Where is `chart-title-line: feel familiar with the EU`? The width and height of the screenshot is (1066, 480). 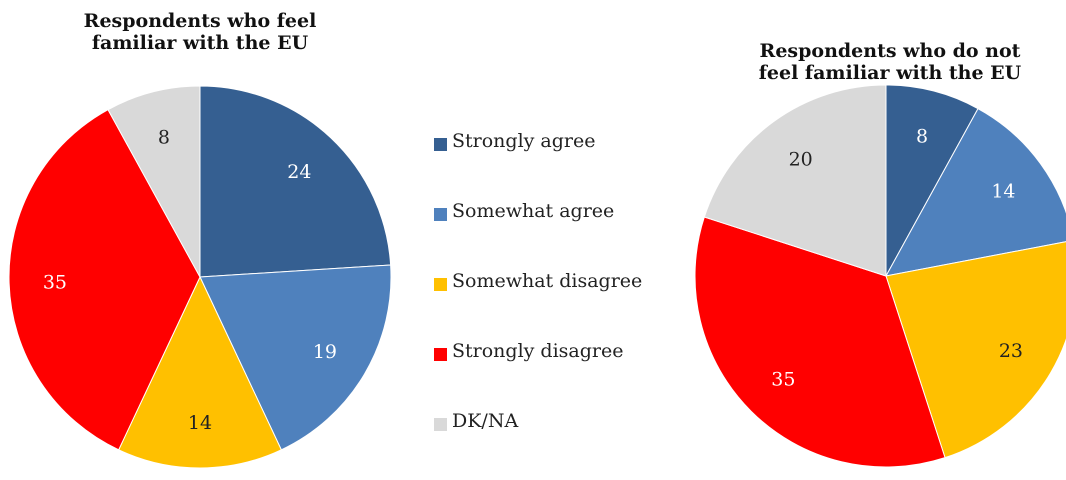
chart-title-line: feel familiar with the EU is located at coordinates (890, 73).